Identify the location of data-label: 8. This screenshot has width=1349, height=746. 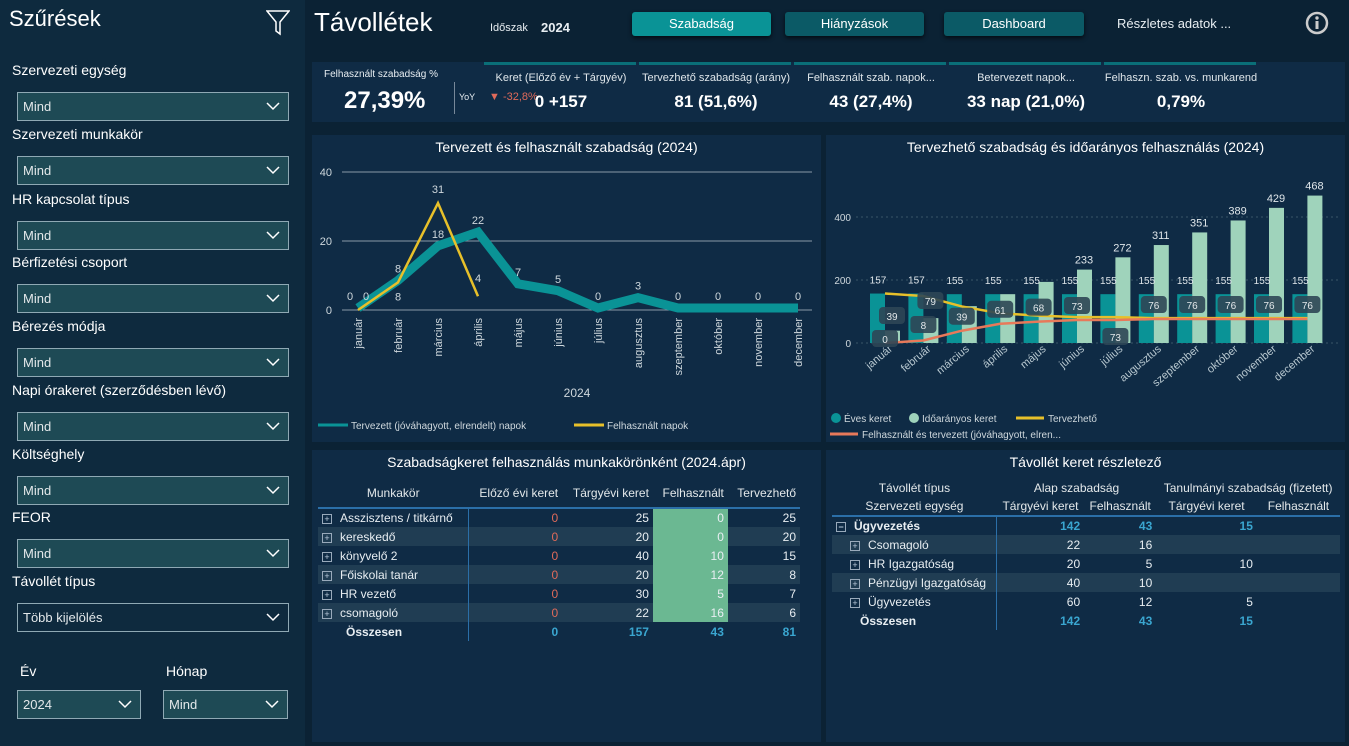
(924, 326).